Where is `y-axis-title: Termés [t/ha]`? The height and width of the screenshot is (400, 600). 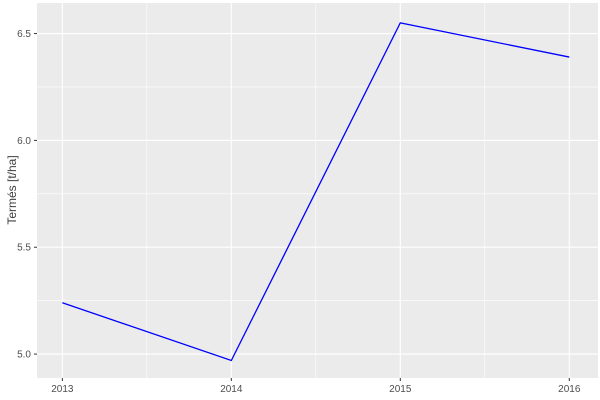 y-axis-title: Termés [t/ha] is located at coordinates (12, 190).